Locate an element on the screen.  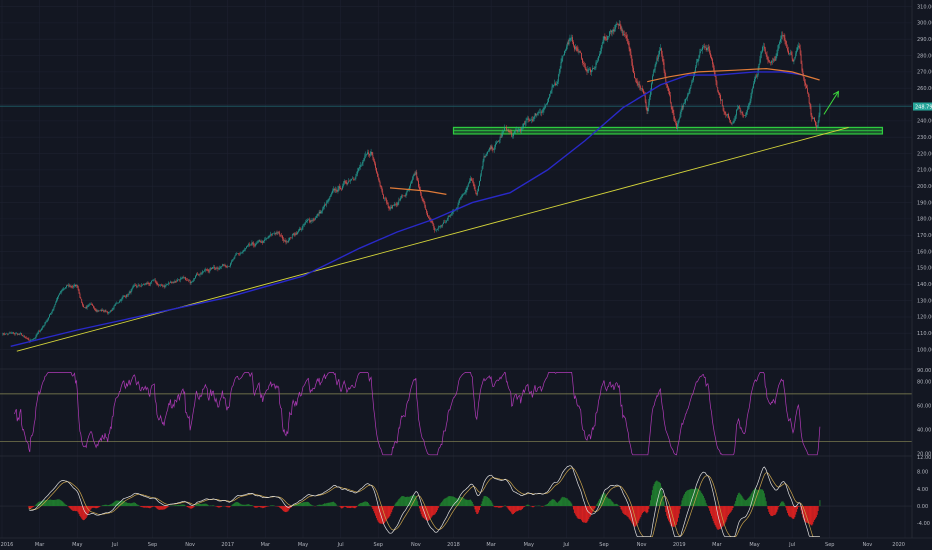
macd-line is located at coordinates (424, 501).